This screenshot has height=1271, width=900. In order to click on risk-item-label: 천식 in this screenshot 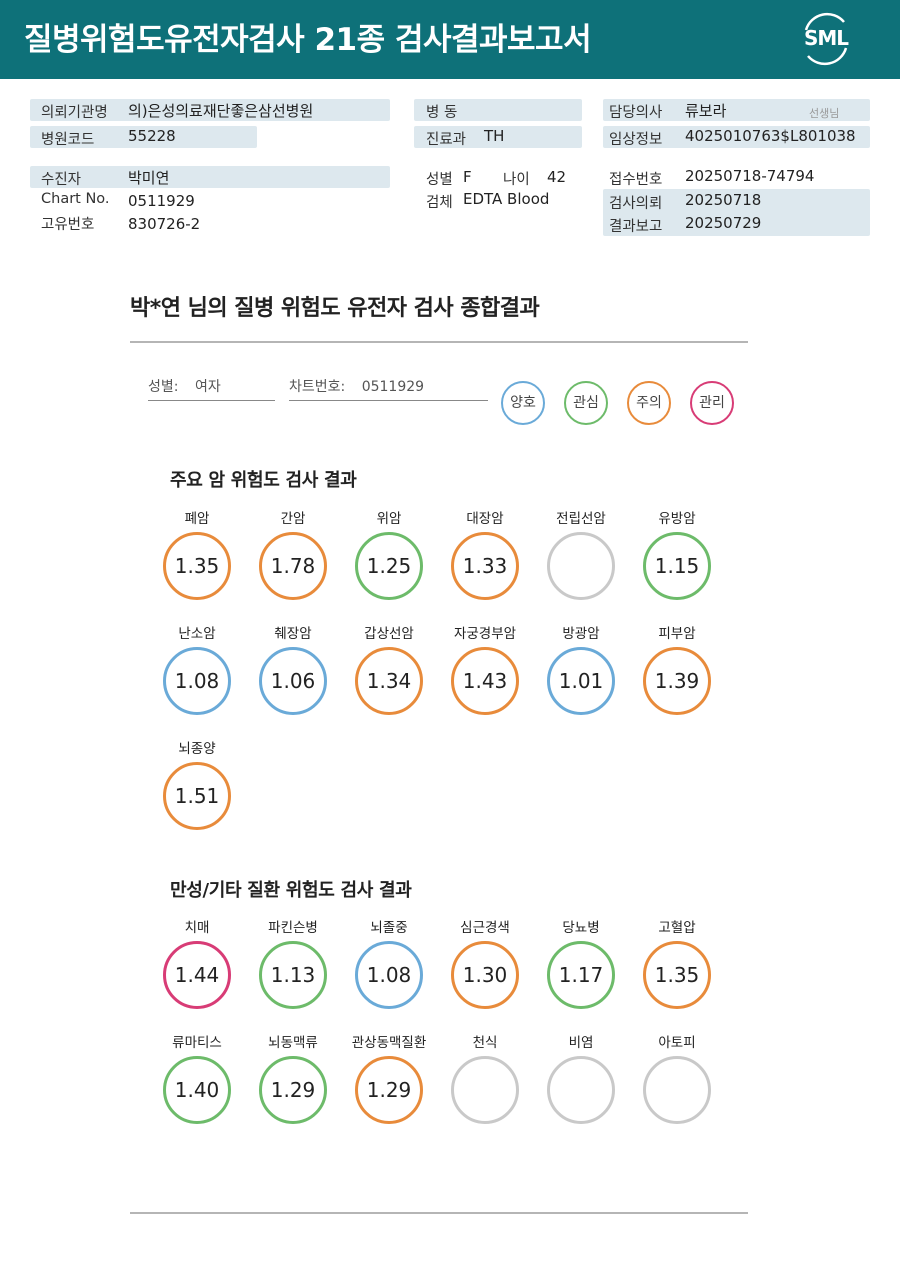, I will do `click(485, 1043)`.